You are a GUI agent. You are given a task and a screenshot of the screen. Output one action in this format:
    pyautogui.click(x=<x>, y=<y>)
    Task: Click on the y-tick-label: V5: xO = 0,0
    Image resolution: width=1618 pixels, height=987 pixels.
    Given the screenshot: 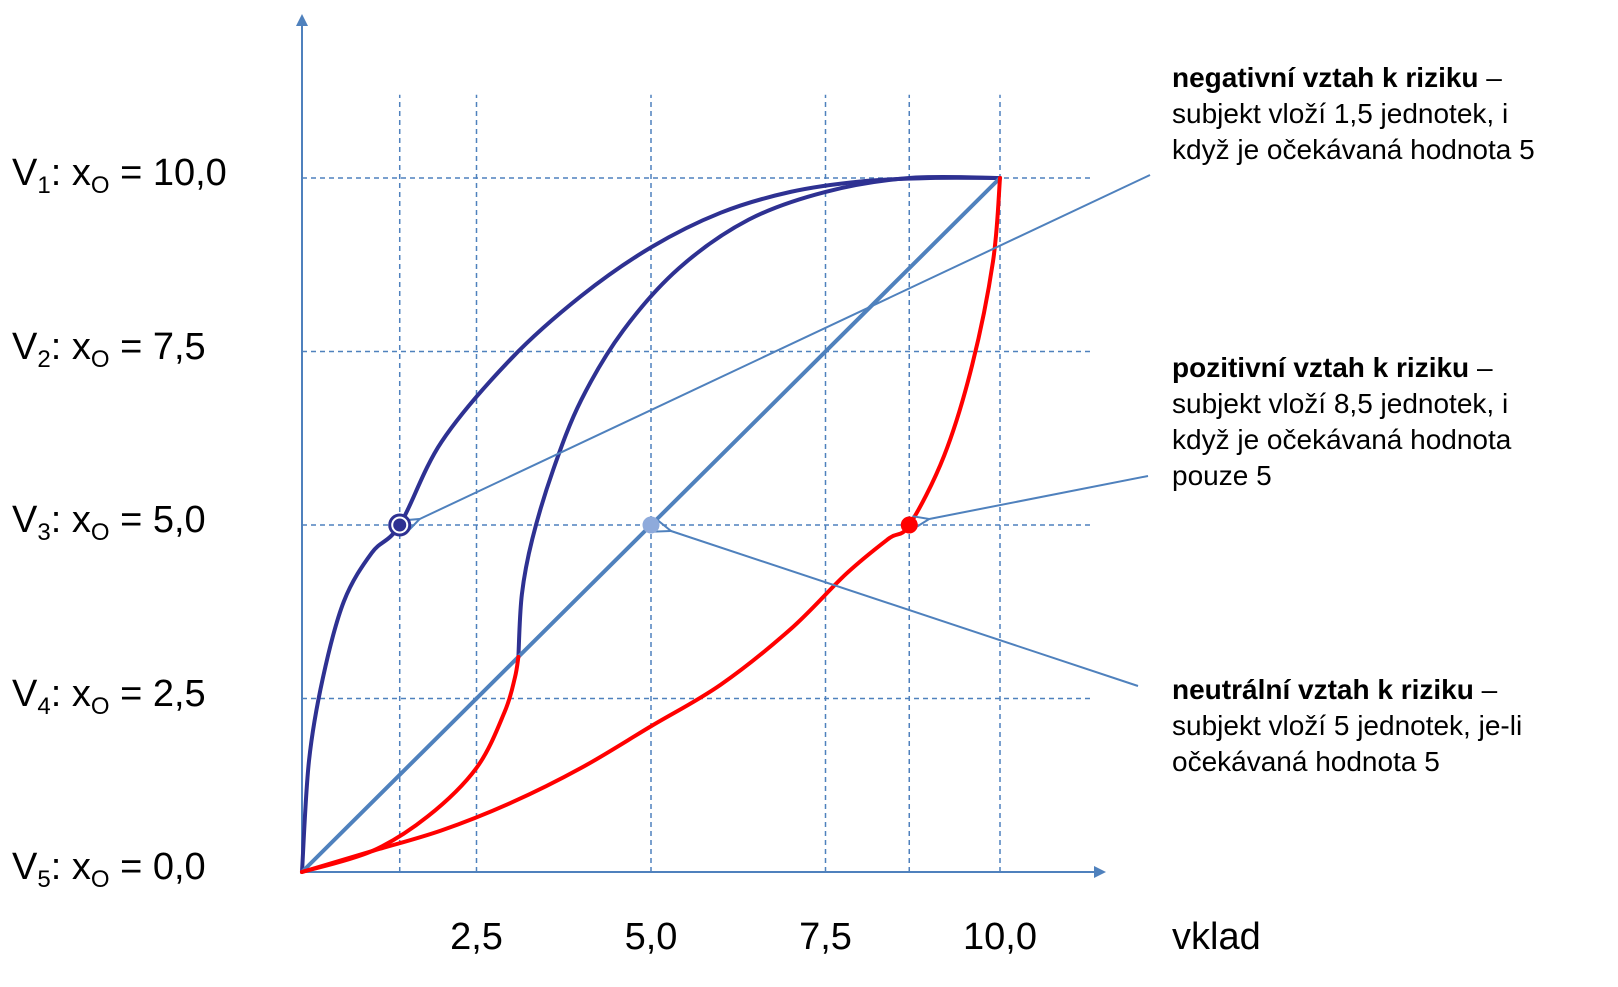 What is the action you would take?
    pyautogui.click(x=109, y=869)
    